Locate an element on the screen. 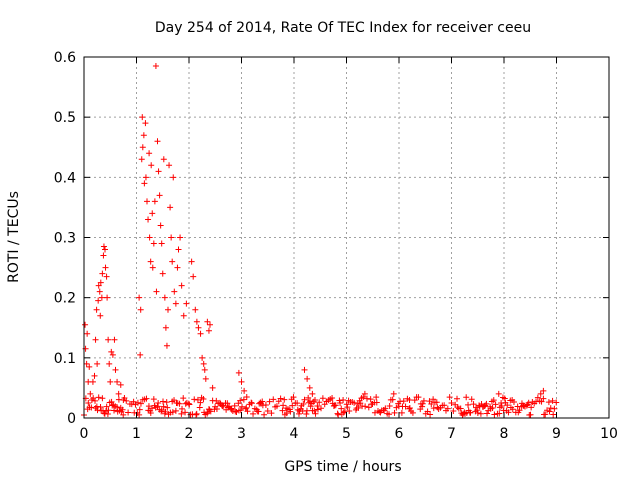 The width and height of the screenshot is (640, 480). y-axis-label: ROTI / TECUs is located at coordinates (14, 237).